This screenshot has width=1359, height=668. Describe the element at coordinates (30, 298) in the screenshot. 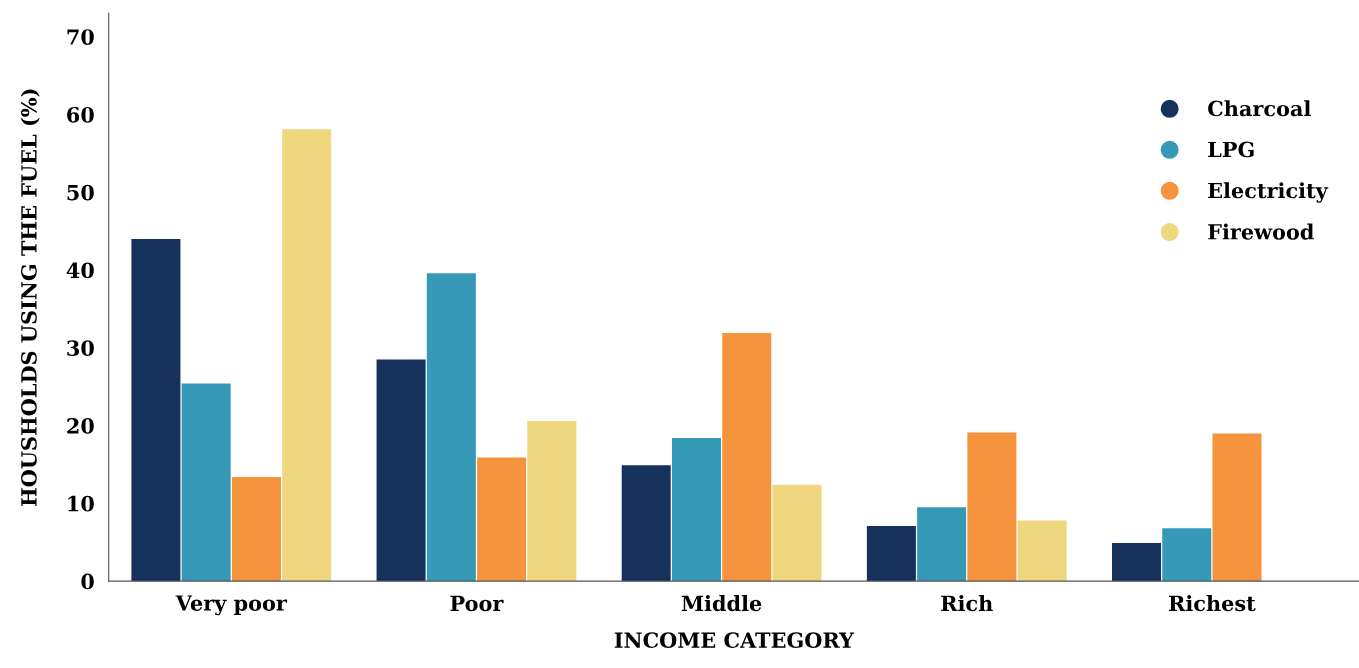

I see `y-axis-title: HOUSHOLDS USING THE FUEL (%)` at that location.